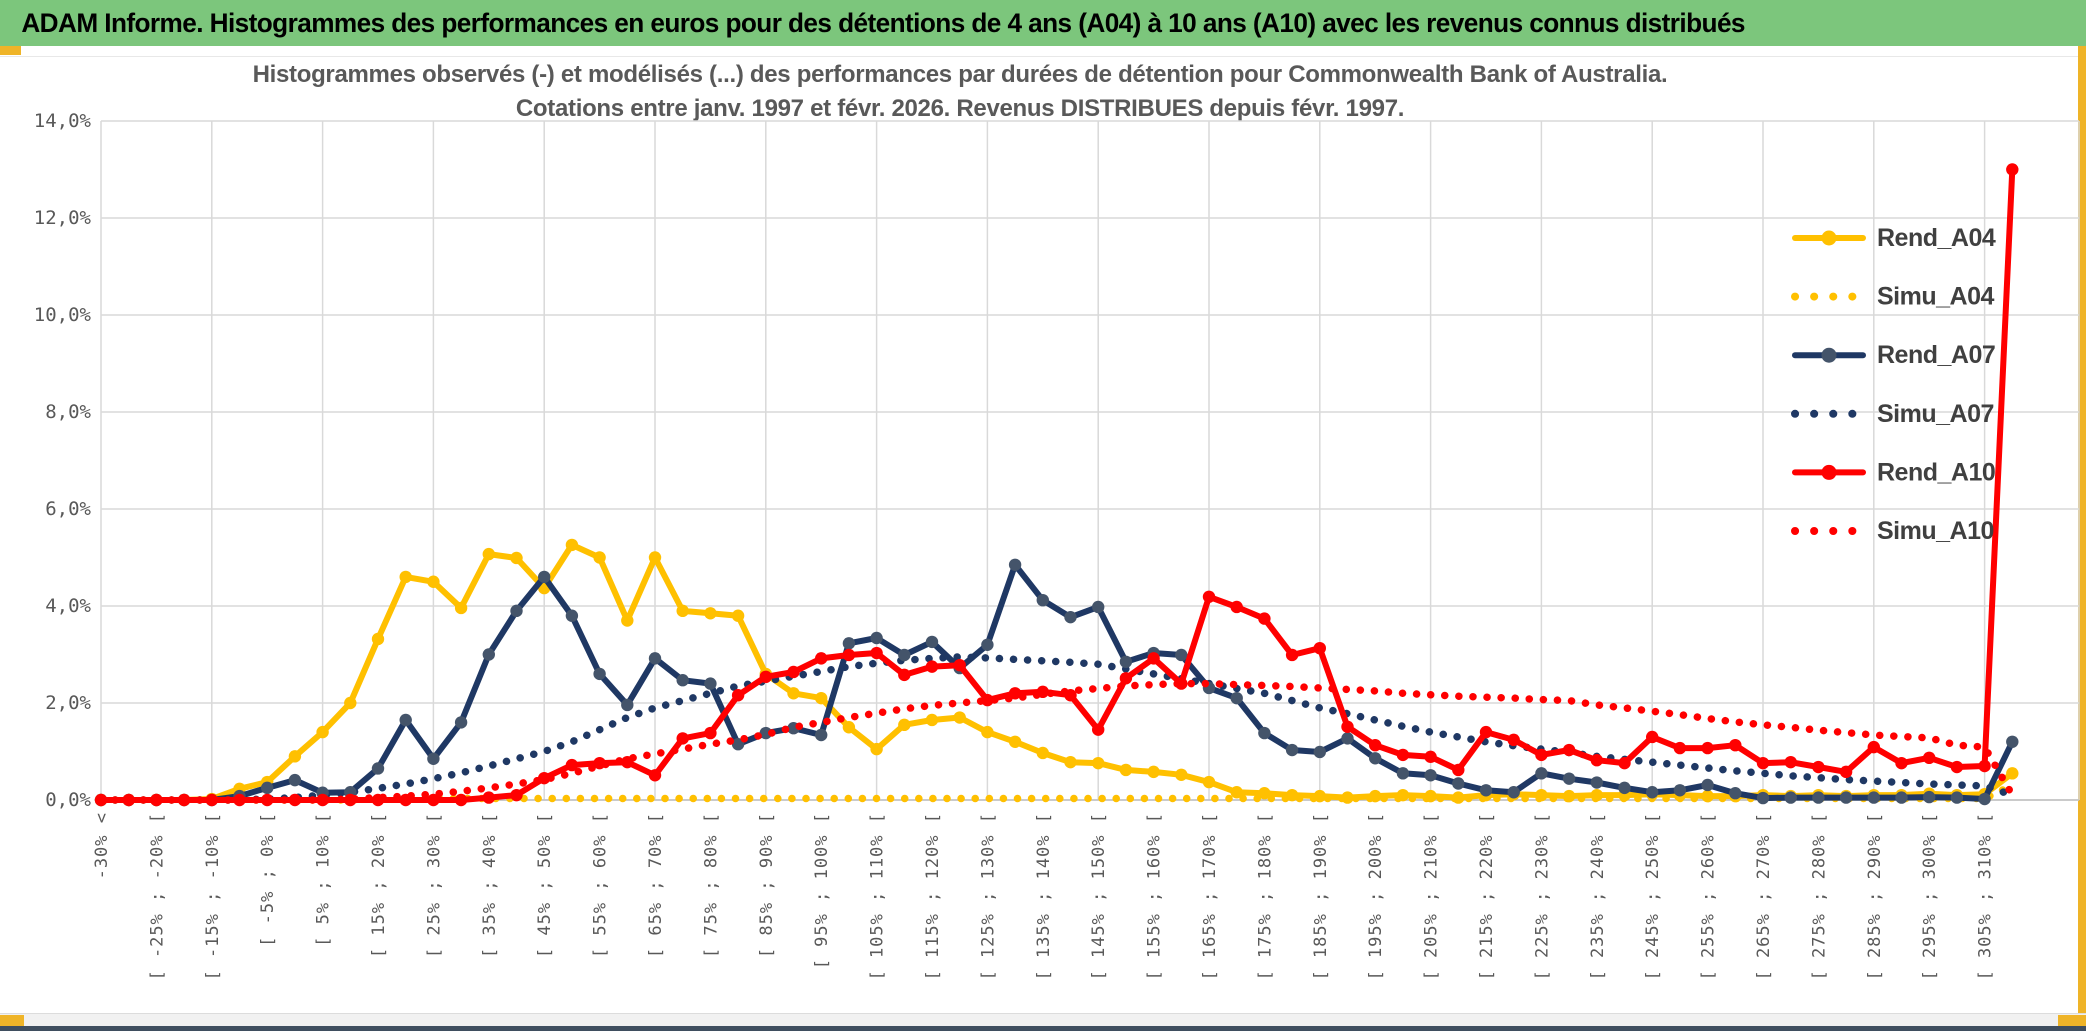 Image resolution: width=2086 pixels, height=1031 pixels. What do you see at coordinates (1986, 896) in the screenshot?
I see `x-axis-tick-label: [ 305% ; 310% [` at bounding box center [1986, 896].